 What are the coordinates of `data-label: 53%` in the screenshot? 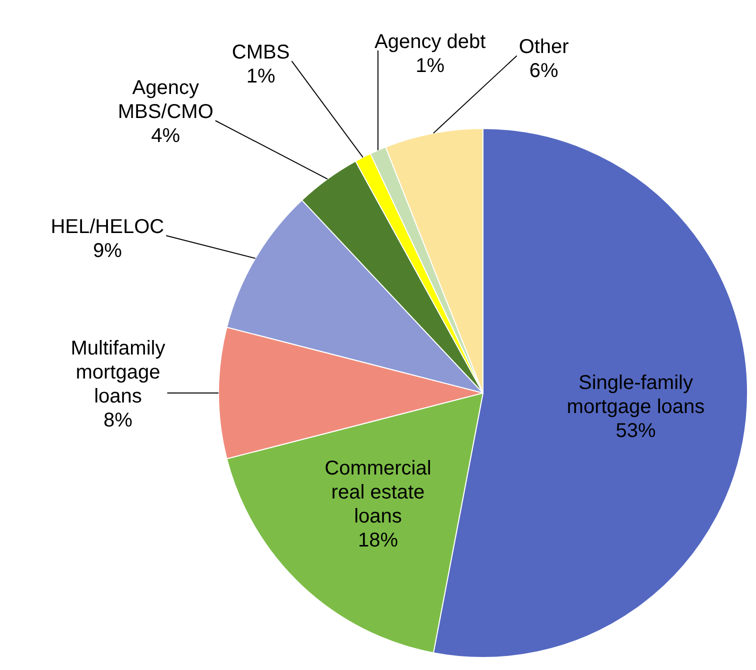 It's located at (636, 431).